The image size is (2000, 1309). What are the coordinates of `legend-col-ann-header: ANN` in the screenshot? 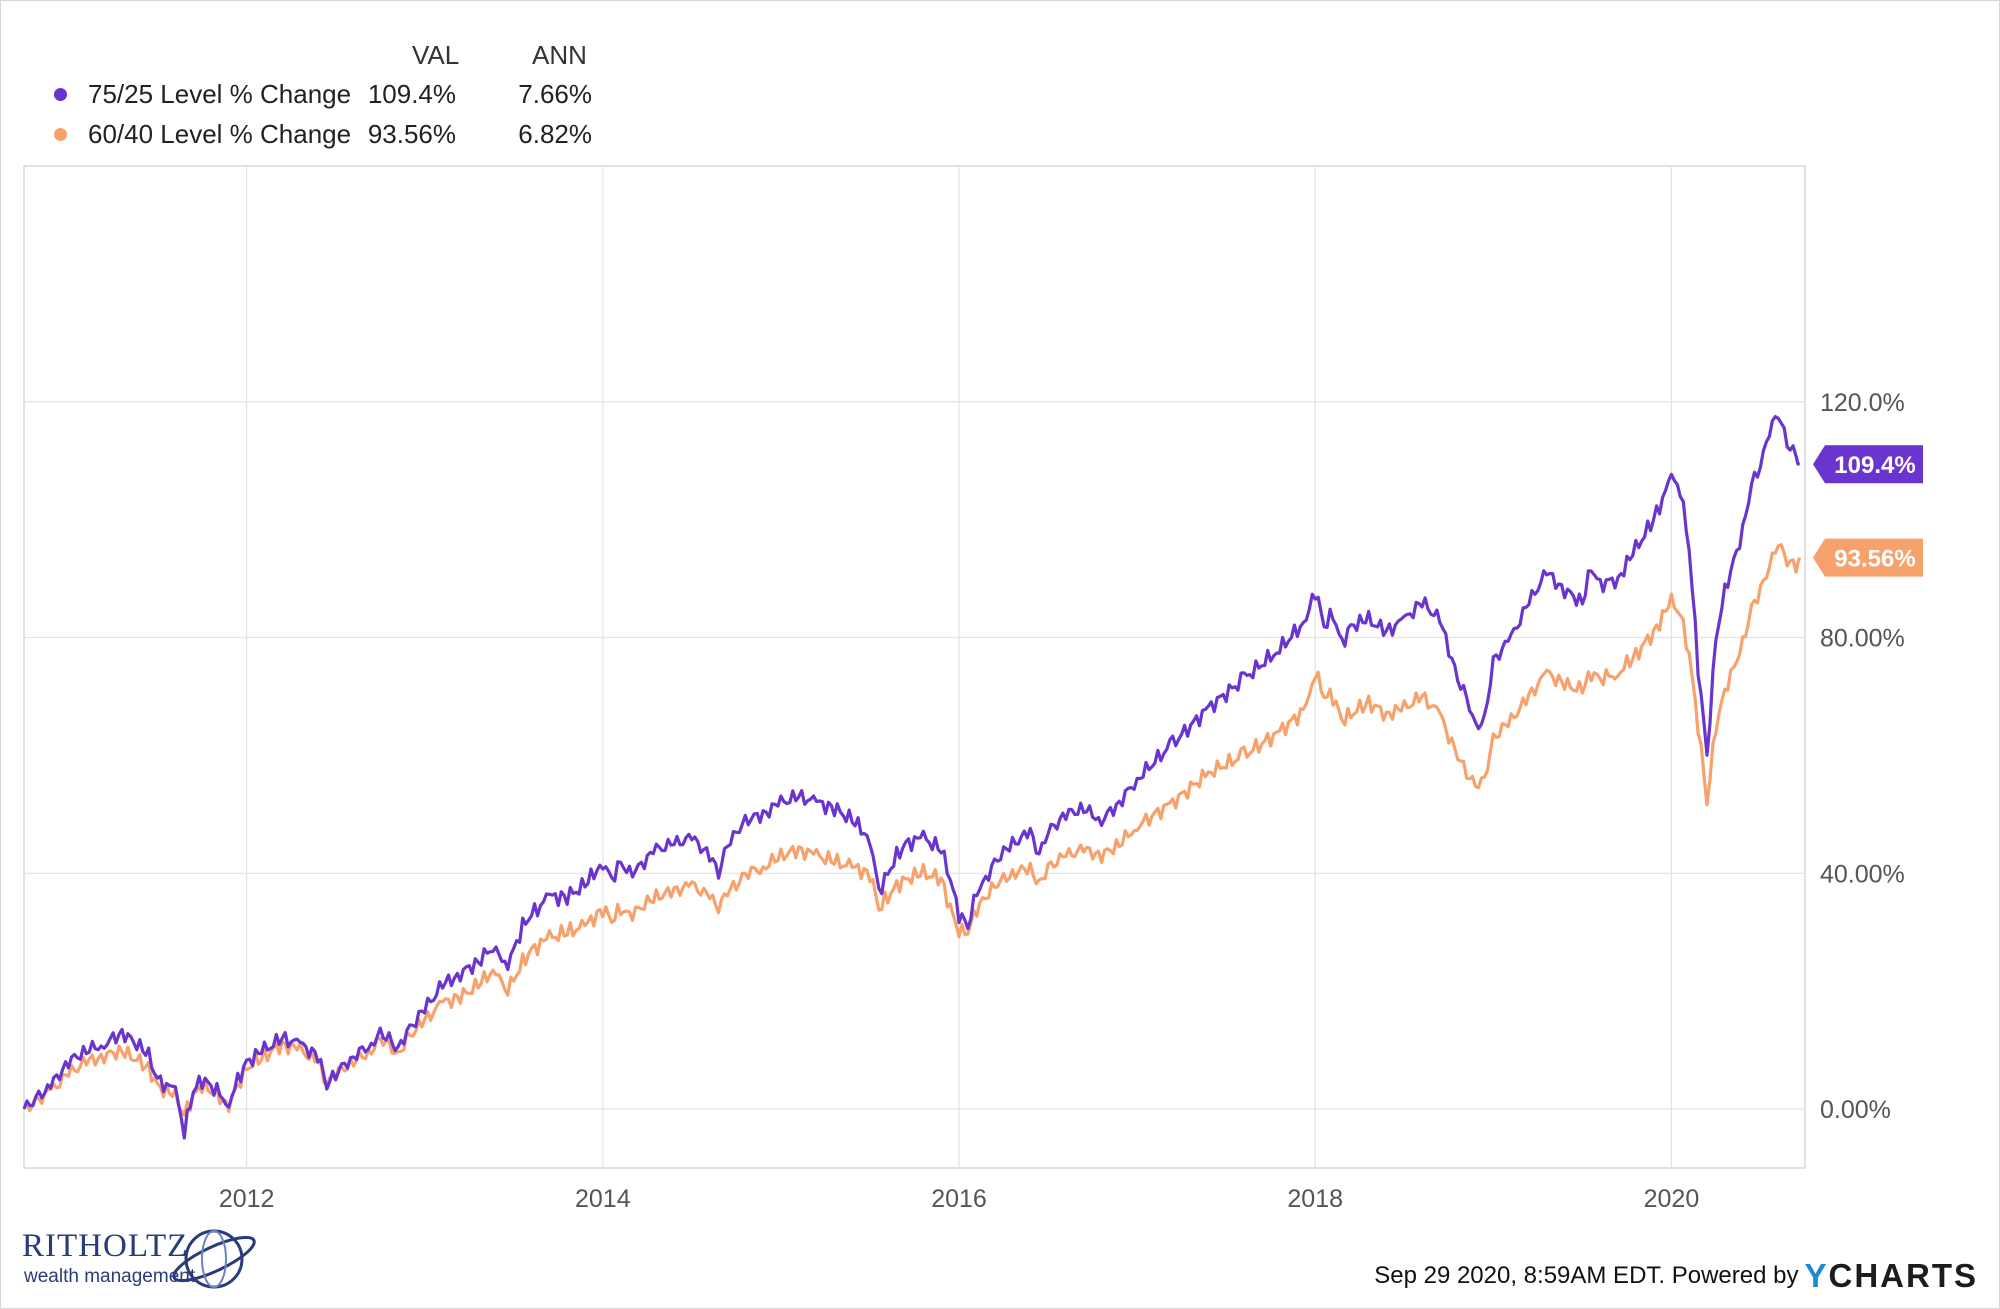 It's located at (559, 55).